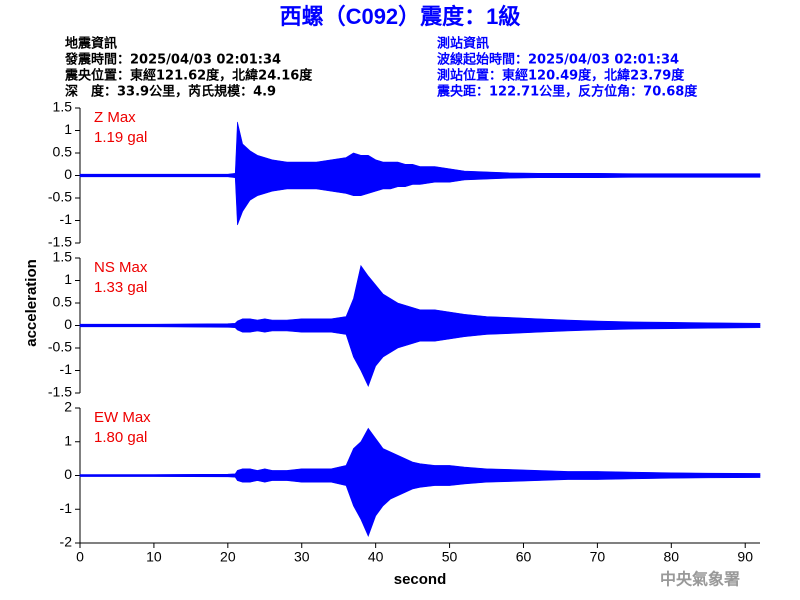 The image size is (800, 600). I want to click on x-tick-label: 30, so click(302, 557).